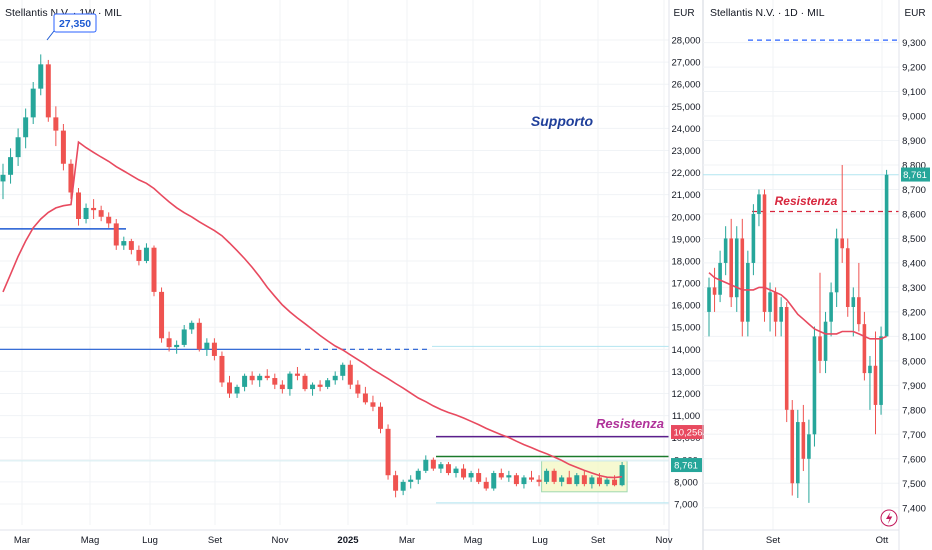 The image size is (932, 550). I want to click on y-tick-label: 21,000, so click(685, 195).